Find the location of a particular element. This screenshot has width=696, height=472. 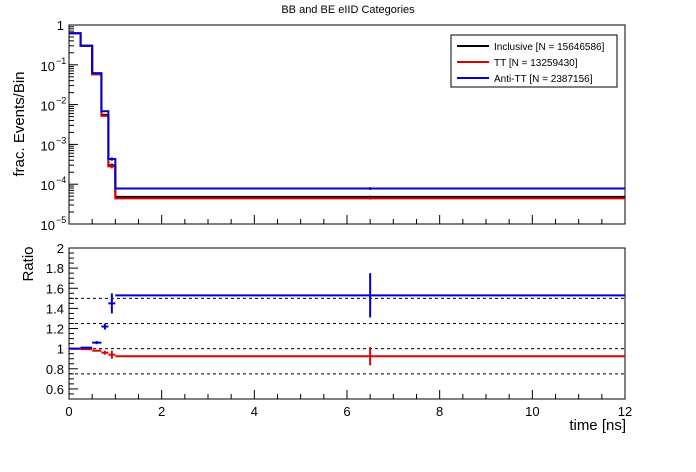

upper-y-tick-exponent: −5 is located at coordinates (61, 220).